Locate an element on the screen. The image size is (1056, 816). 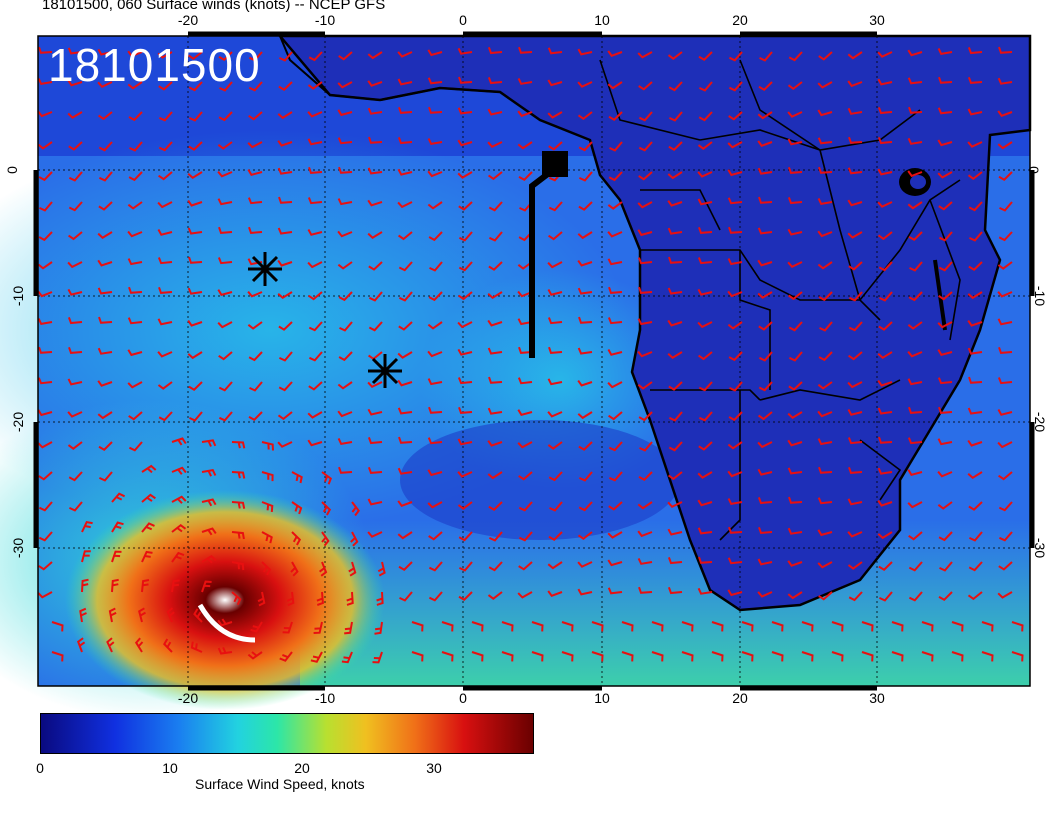
colorbar-title: Surface Wind Speed, knots is located at coordinates (280, 784).